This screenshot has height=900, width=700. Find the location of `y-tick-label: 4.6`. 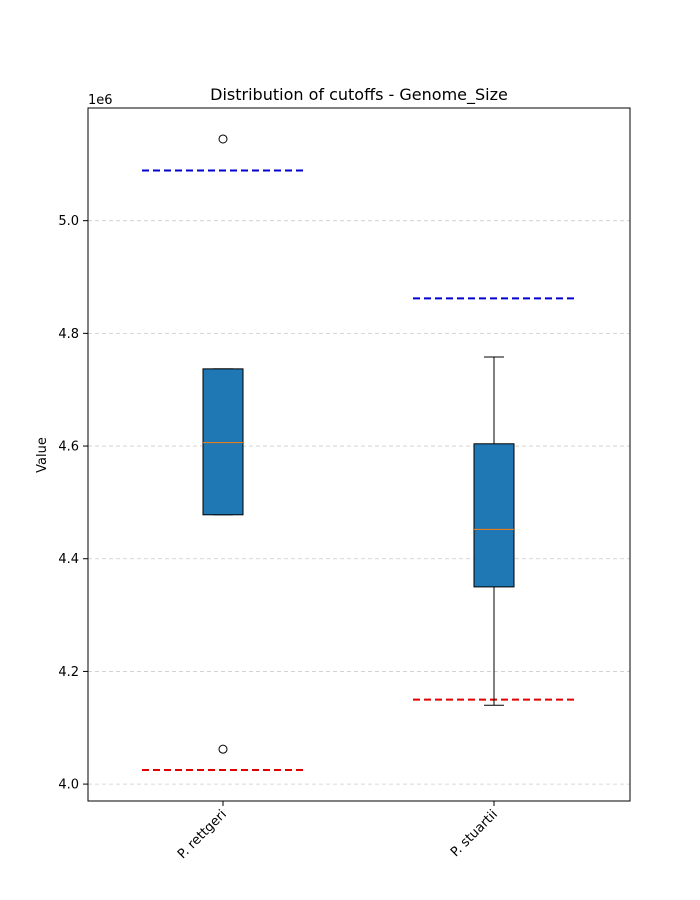

y-tick-label: 4.6 is located at coordinates (68, 447).